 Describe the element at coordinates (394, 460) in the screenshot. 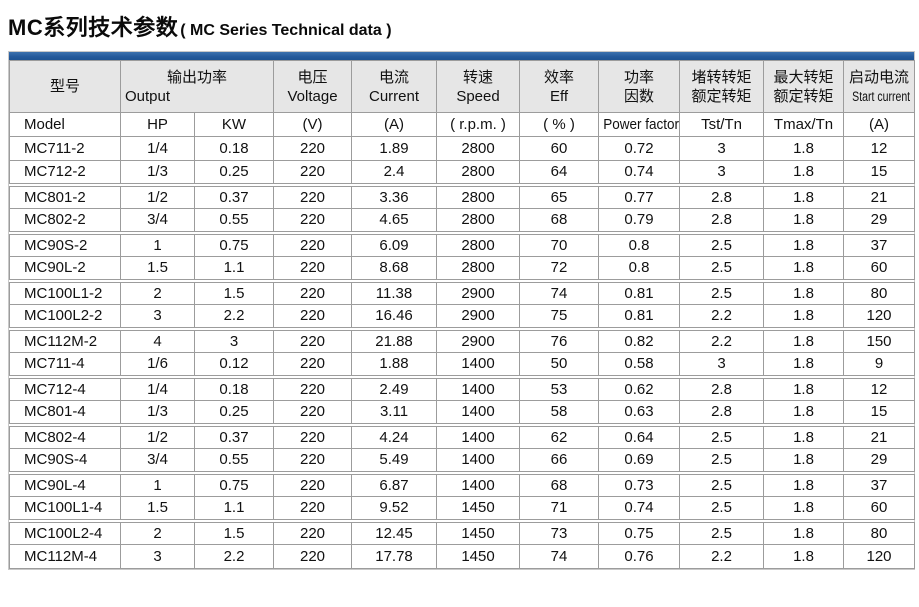

I see `value-cell: 5.49` at that location.